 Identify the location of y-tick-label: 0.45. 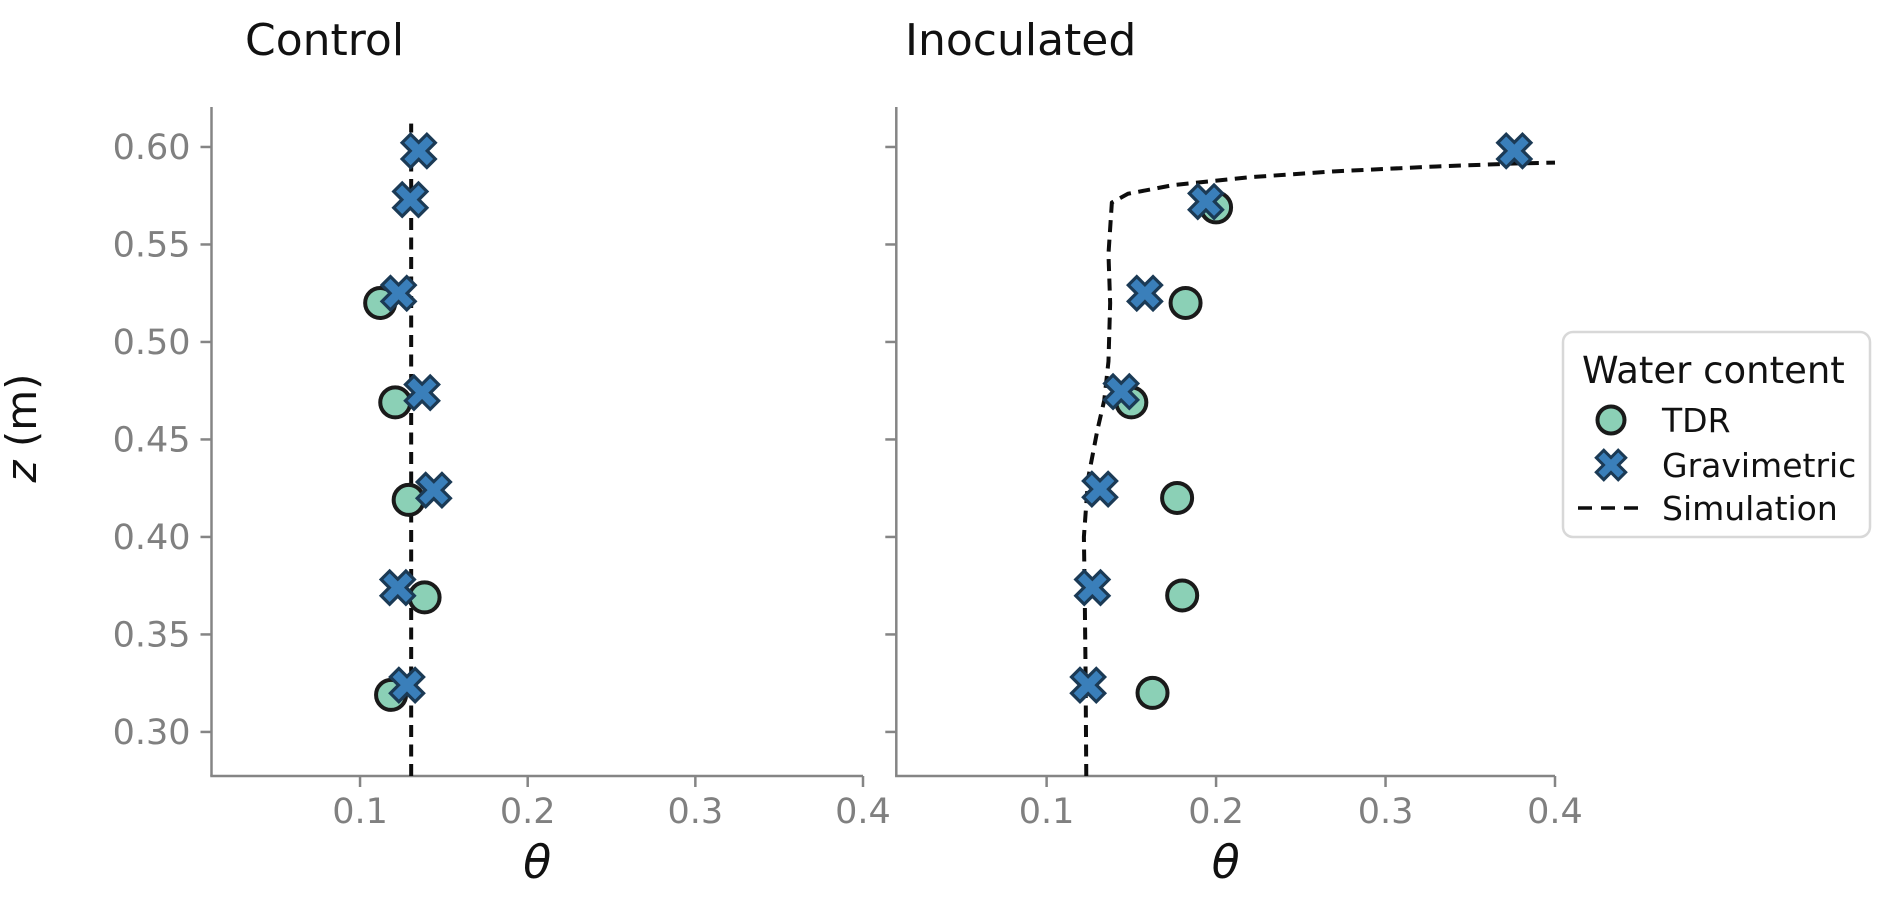
(152, 441).